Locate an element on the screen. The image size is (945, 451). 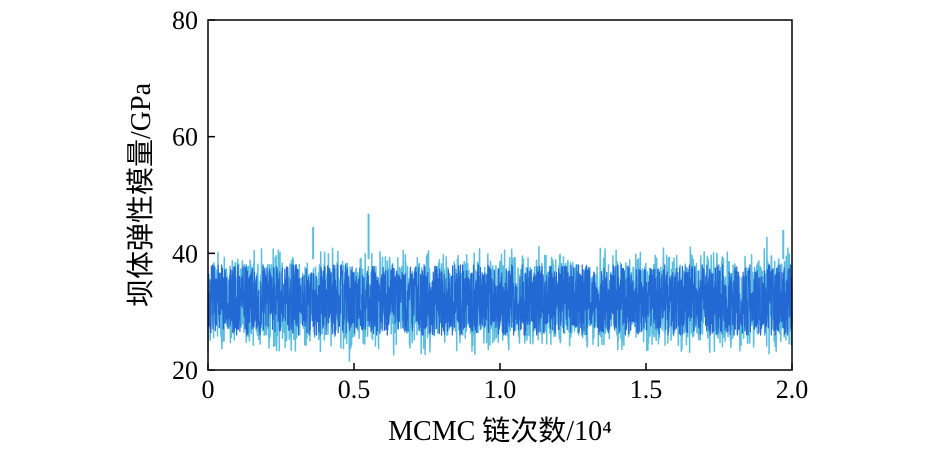
x-axis: 0 0.5 1.0 1.5 2.0 is located at coordinates (505, 383).